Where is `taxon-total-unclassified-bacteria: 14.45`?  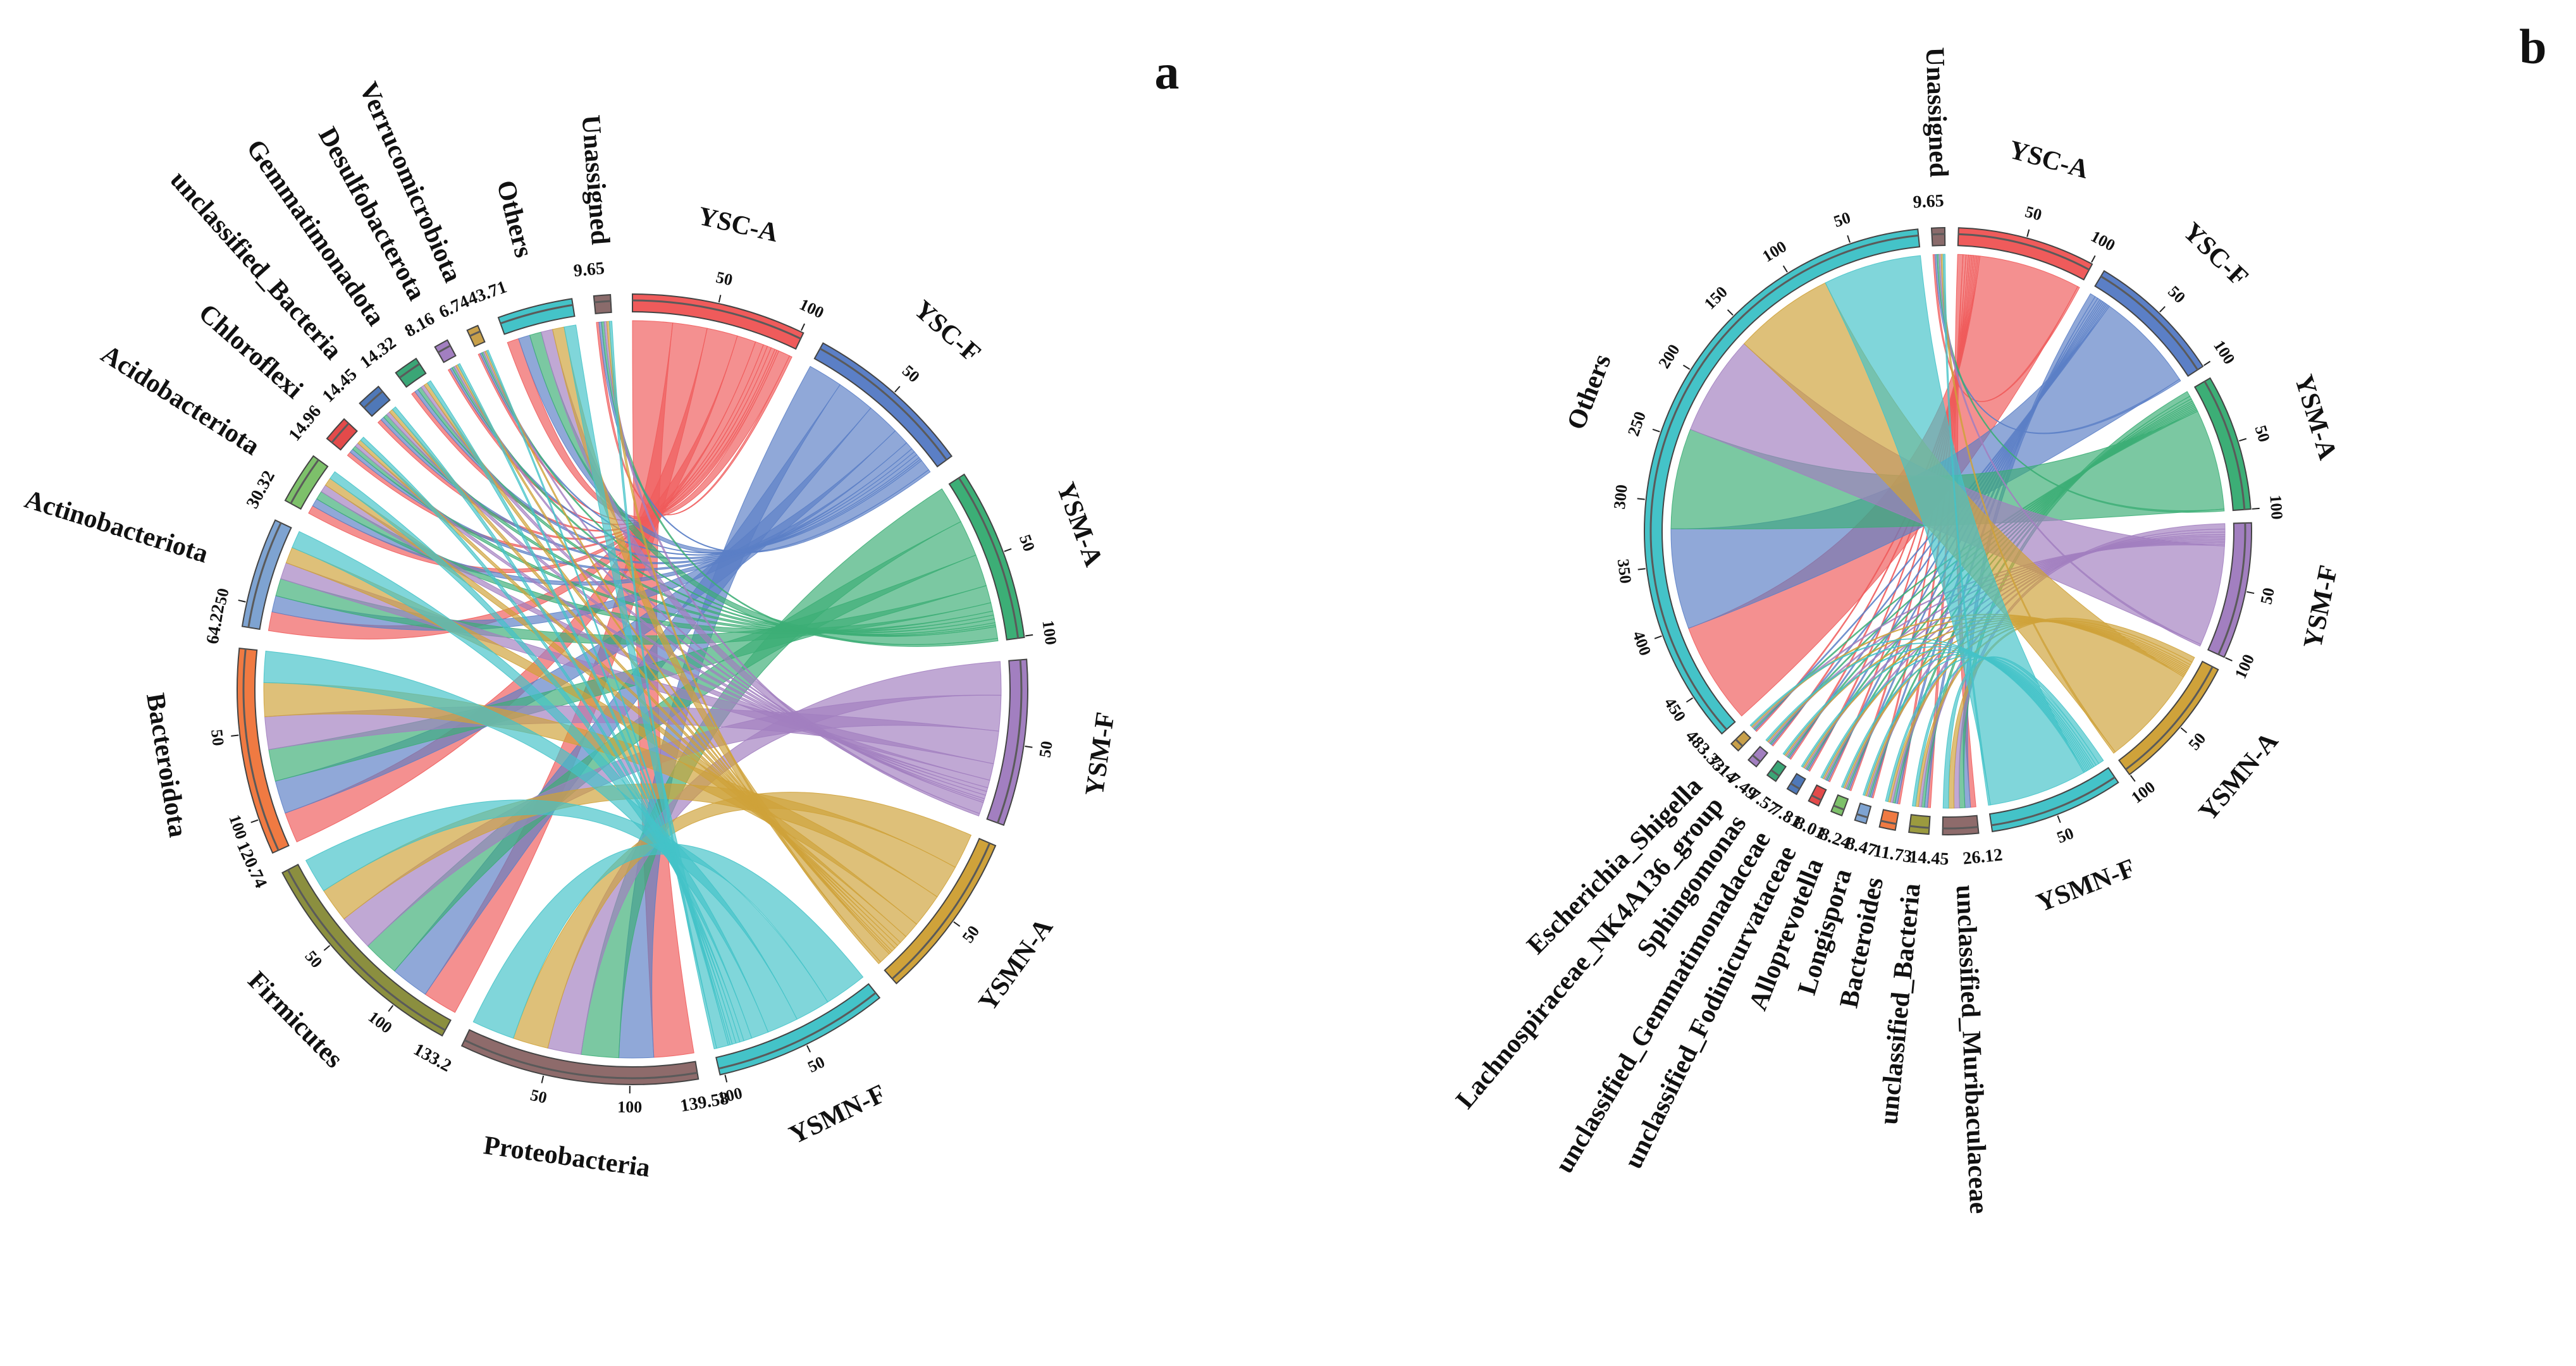
taxon-total-unclassified-bacteria: 14.45 is located at coordinates (1930, 859).